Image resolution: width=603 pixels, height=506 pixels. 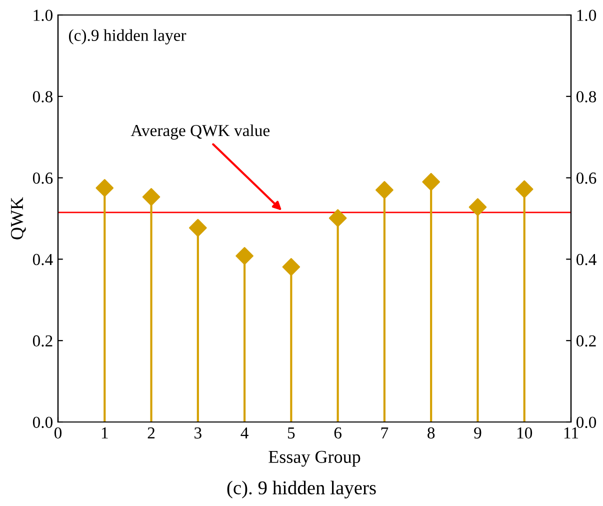 What do you see at coordinates (586, 16) in the screenshot?
I see `y2-tick-label: 1.0` at bounding box center [586, 16].